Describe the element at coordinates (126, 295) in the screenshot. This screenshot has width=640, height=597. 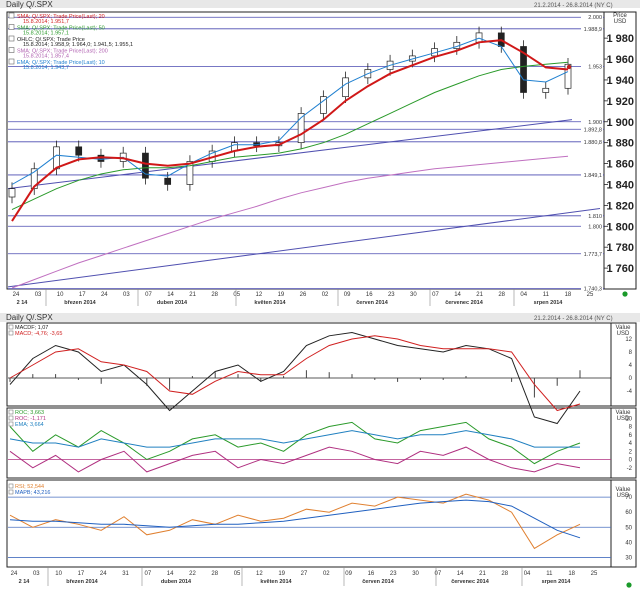
I see `time-tick-label: 03` at that location.